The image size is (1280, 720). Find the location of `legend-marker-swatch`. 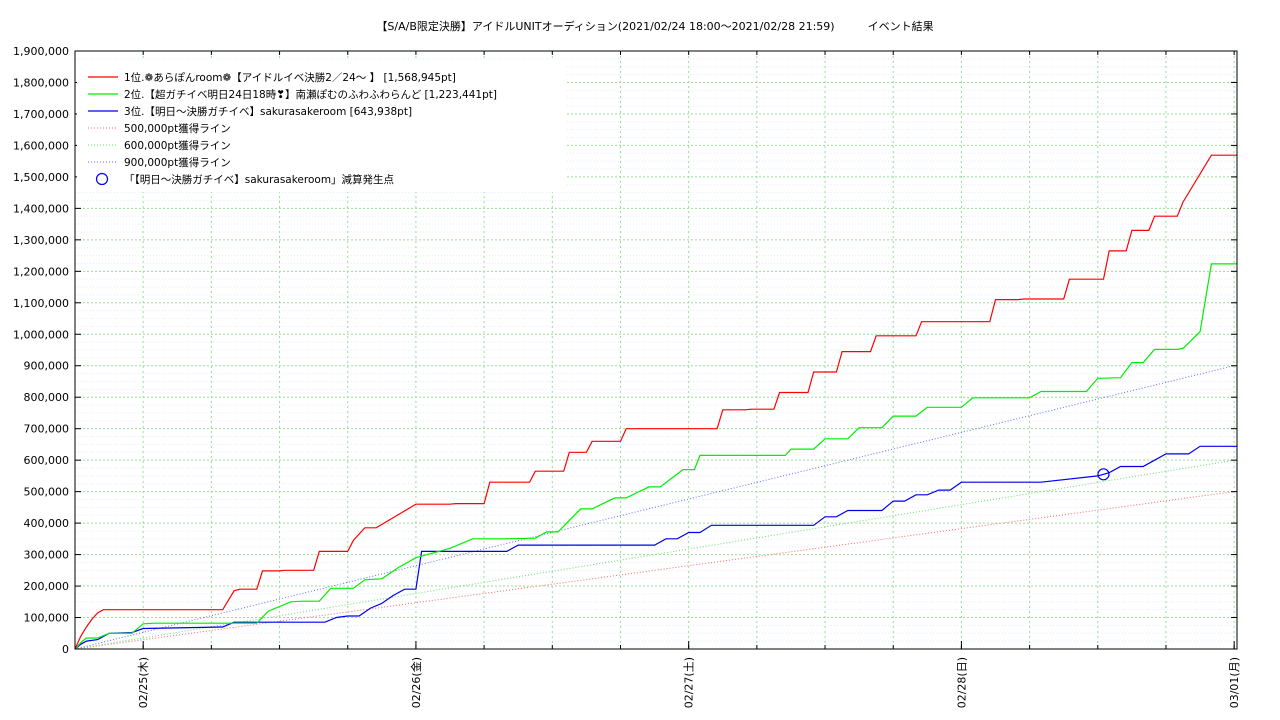

legend-marker-swatch is located at coordinates (102, 179).